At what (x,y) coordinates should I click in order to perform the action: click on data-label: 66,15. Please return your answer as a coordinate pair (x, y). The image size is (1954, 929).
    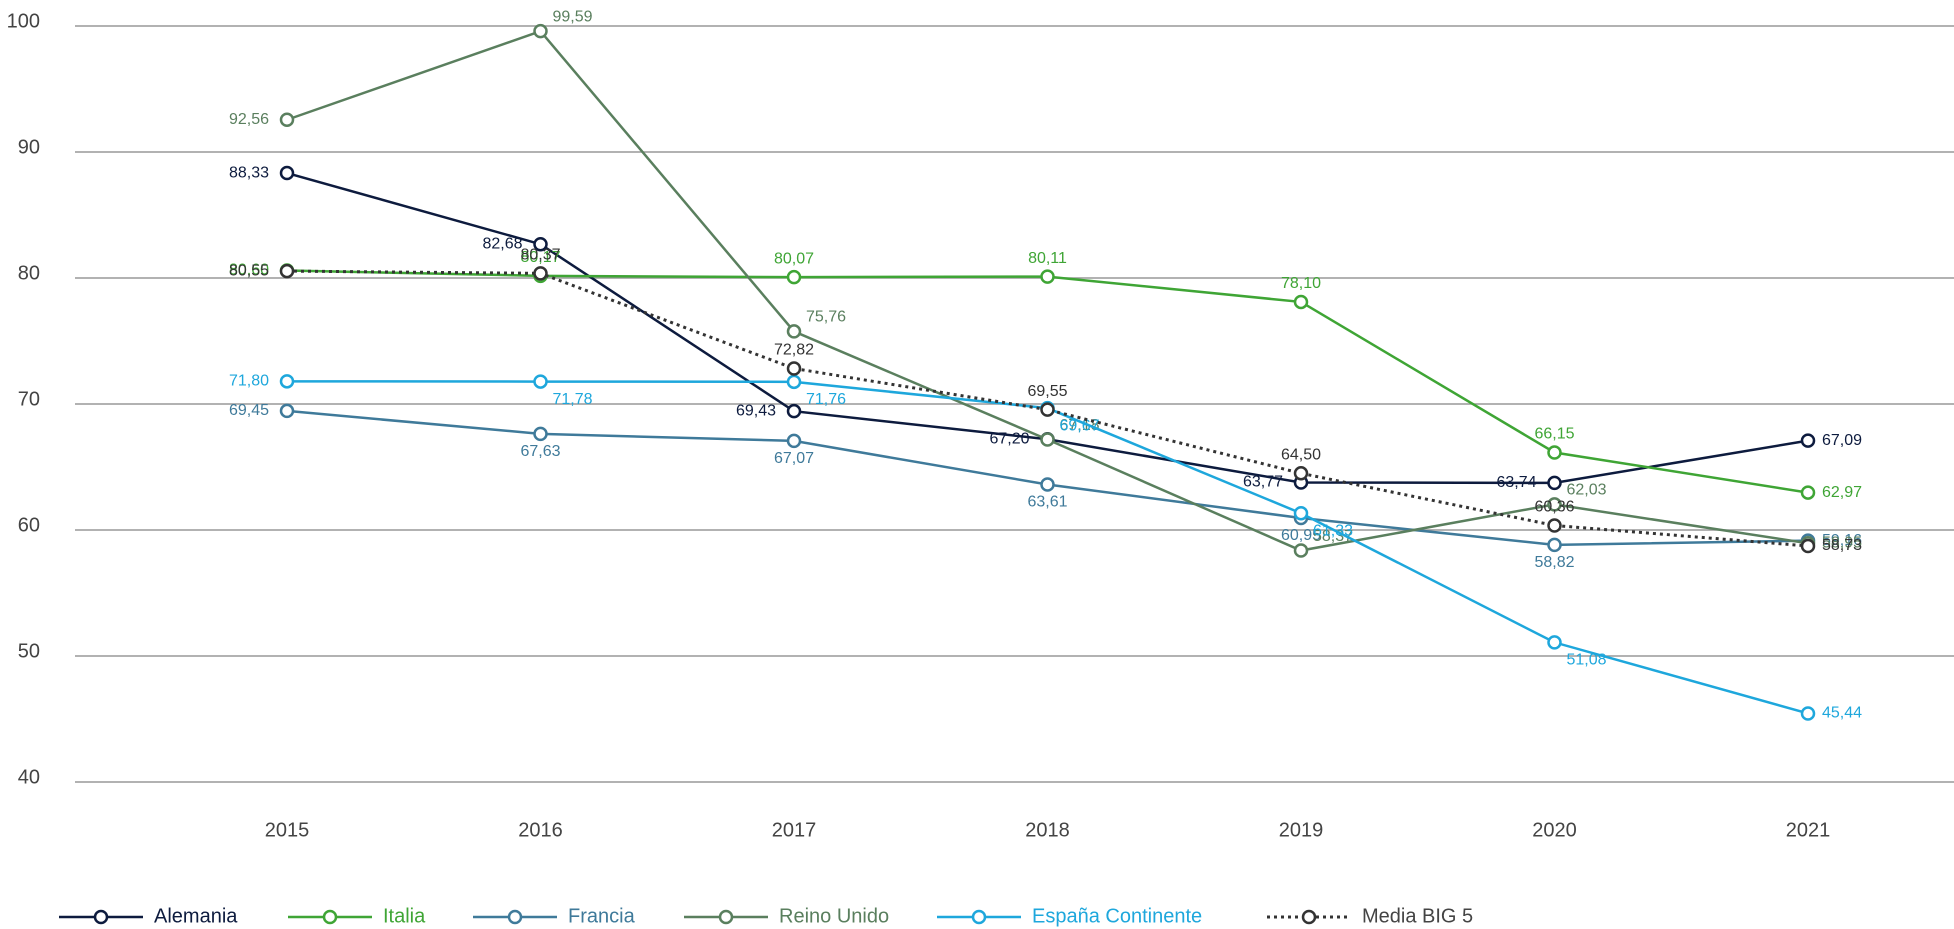
    Looking at the image, I should click on (1554, 434).